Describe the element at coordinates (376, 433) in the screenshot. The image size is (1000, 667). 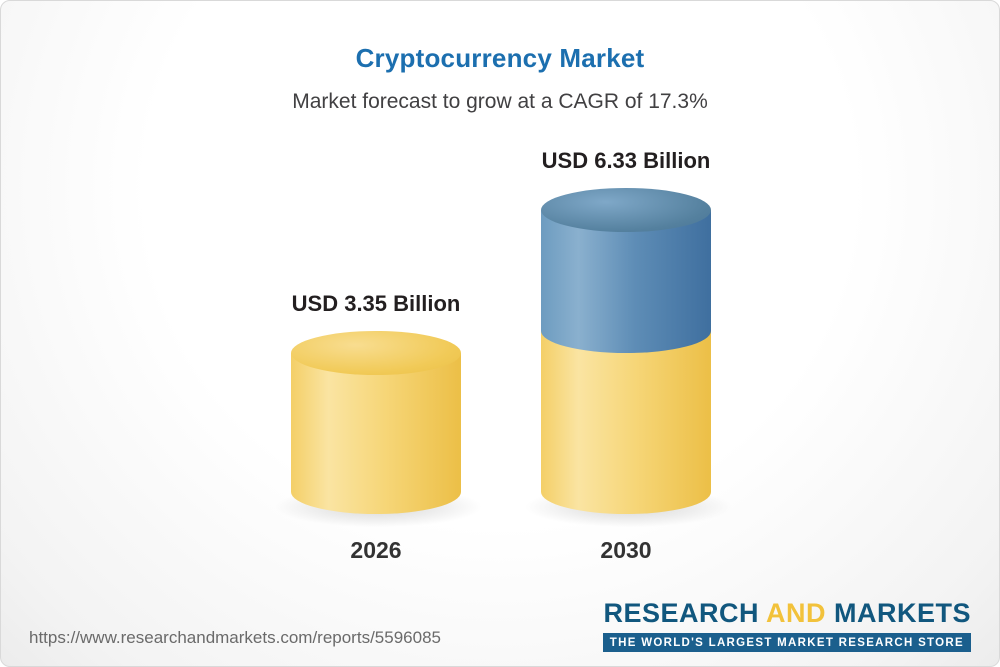
I see `bar-segment-2026-base` at that location.